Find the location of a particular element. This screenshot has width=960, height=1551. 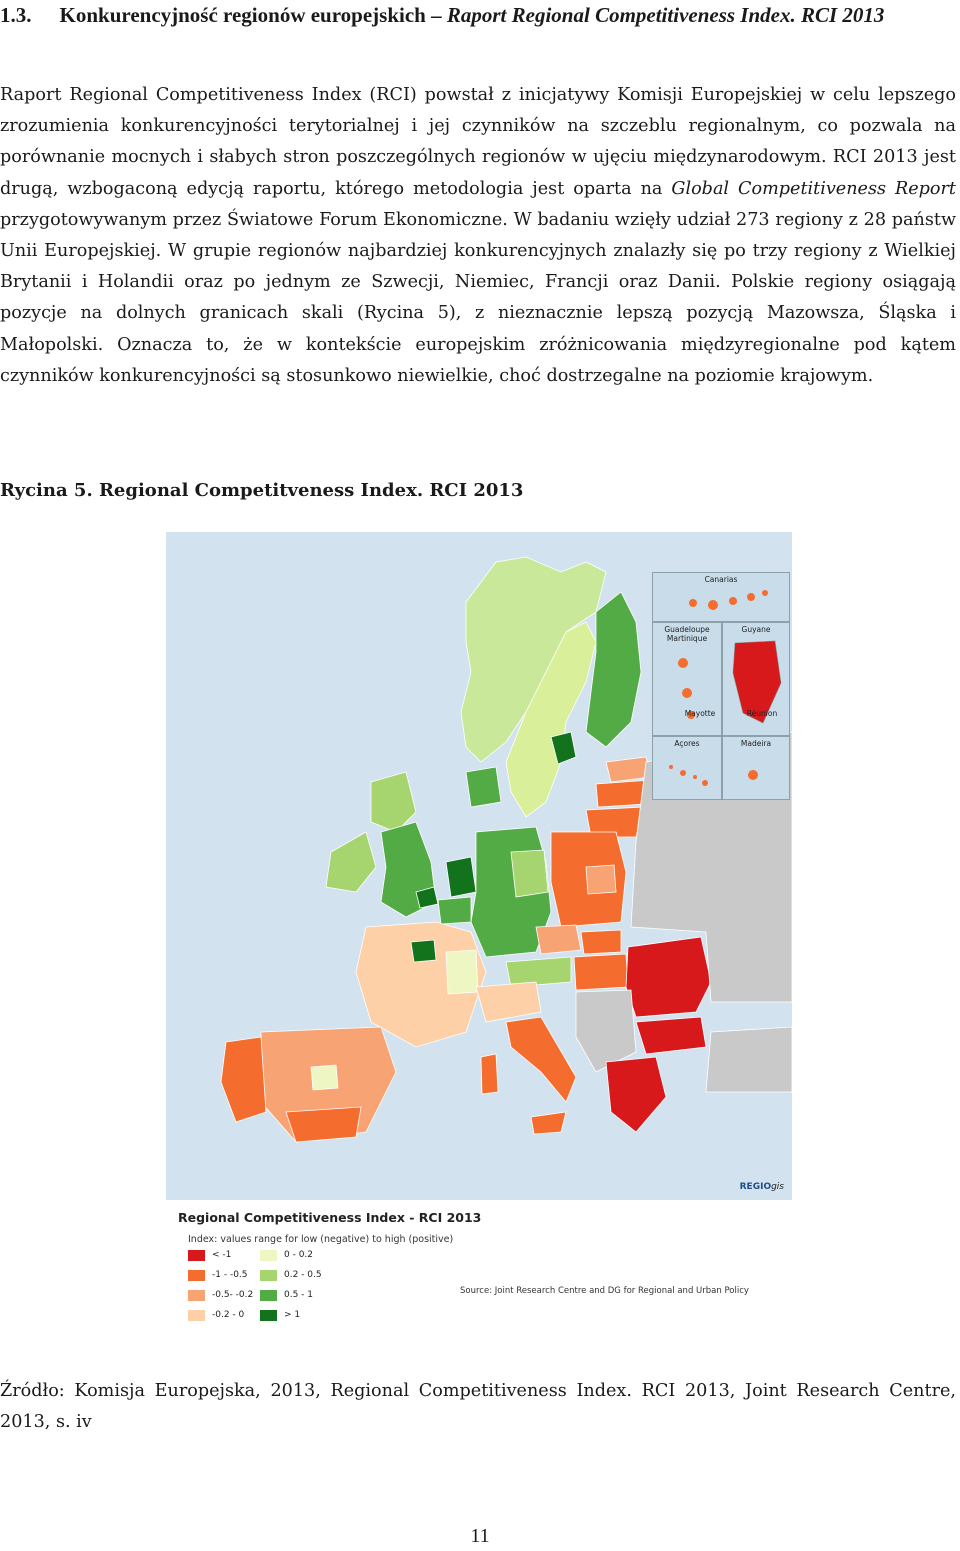

regiogis-logo: REGIOgis is located at coordinates (762, 1187).